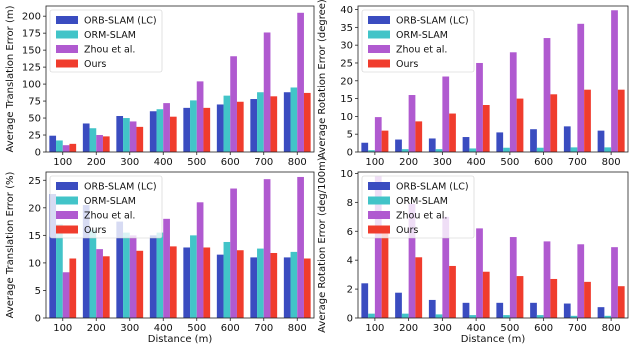 The width and height of the screenshot is (642, 347). I want to click on bar-orb-slam-lc--100, so click(365, 147).